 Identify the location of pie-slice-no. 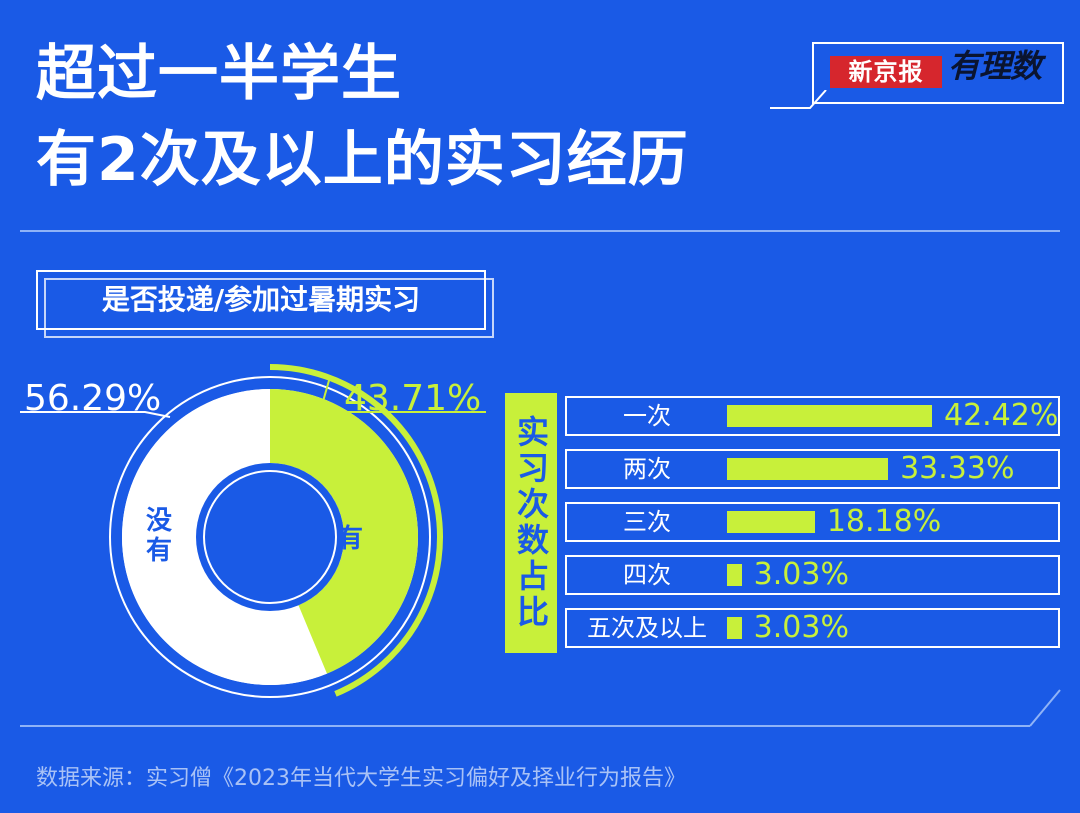
(224, 537).